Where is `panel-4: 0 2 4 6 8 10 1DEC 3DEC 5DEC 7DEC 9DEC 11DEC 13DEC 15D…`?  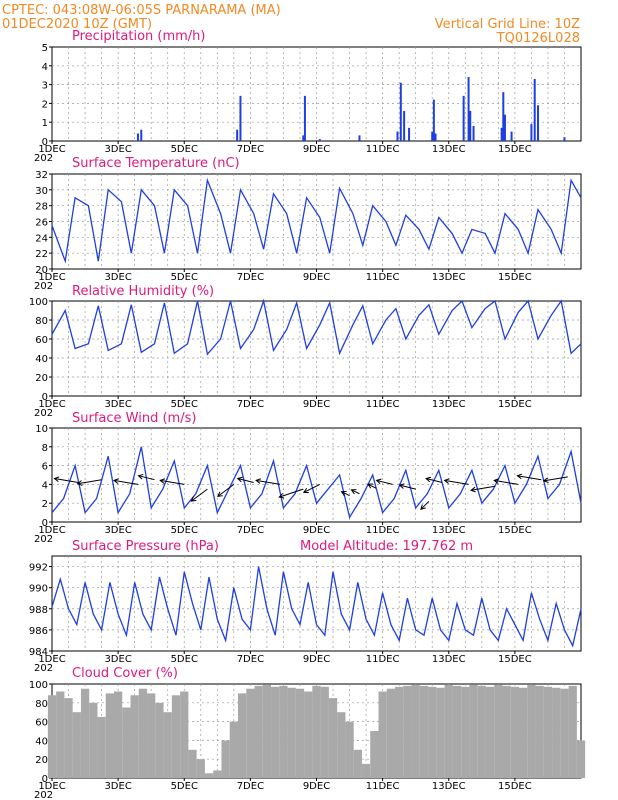 panel-4: 0 2 4 6 8 10 1DEC 3DEC 5DEC 7DEC 9DEC 11DEC 13DEC 15D… is located at coordinates (308, 478).